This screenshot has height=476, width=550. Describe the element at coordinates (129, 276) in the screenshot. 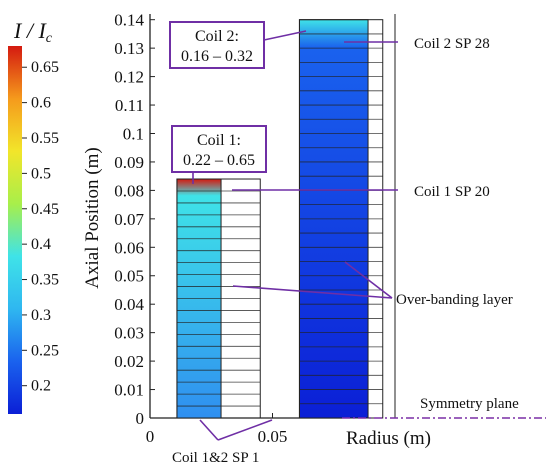

I see `y-tick-label: 0.05` at that location.